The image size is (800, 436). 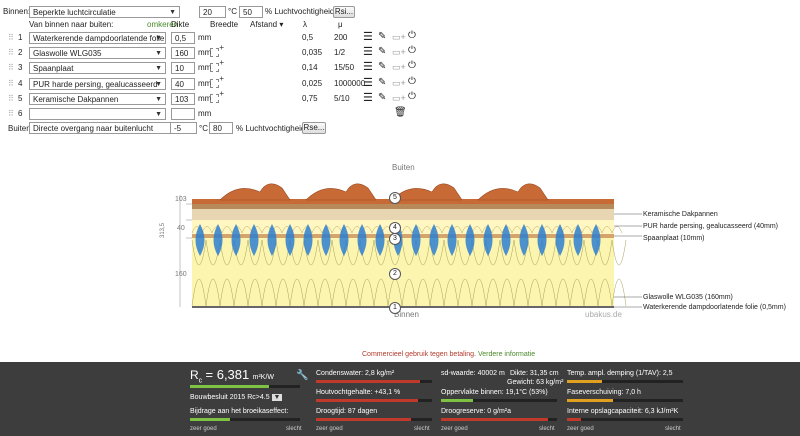 What do you see at coordinates (212, 12) in the screenshot?
I see `inside-temperature-input: 20` at bounding box center [212, 12].